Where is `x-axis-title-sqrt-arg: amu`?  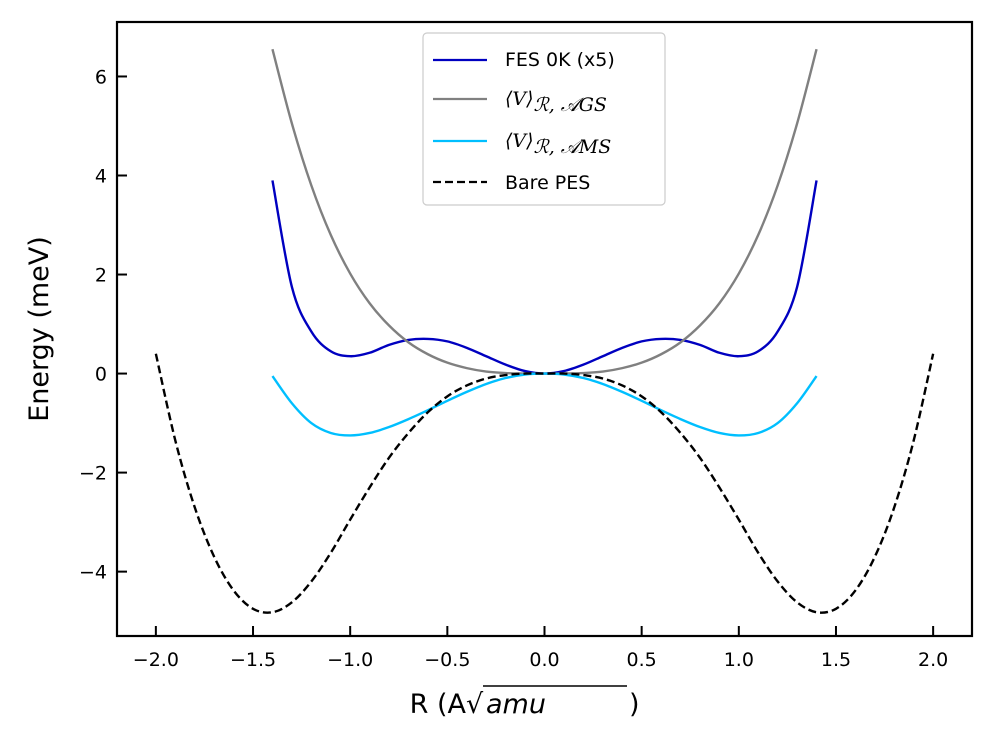
x-axis-title-sqrt-arg: amu is located at coordinates (516, 704).